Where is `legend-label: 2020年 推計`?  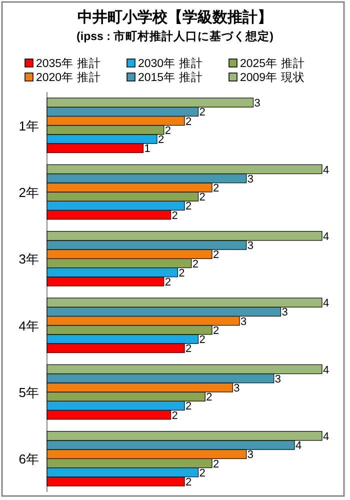
legend-label: 2020年 推計 is located at coordinates (68, 77).